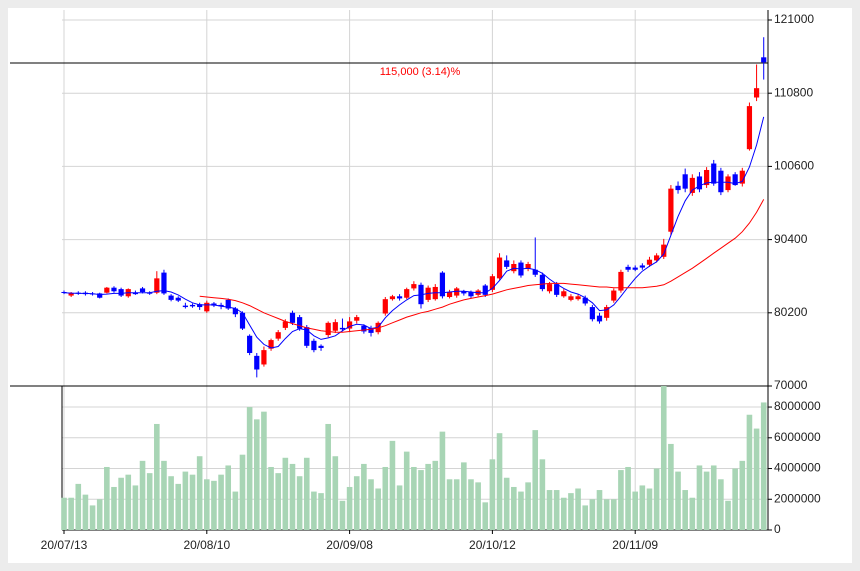 The image size is (860, 571). Describe the element at coordinates (791, 385) in the screenshot. I see `y-tick-label: 70000` at that location.